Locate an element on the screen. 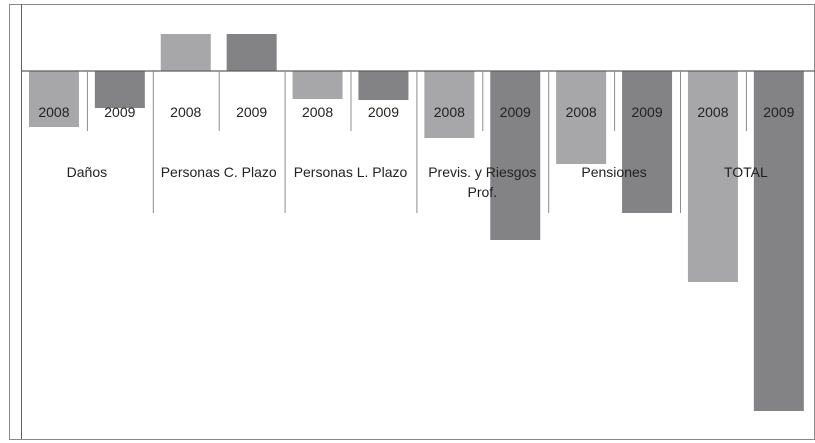 The height and width of the screenshot is (443, 815). group-label: Previs. y Riesgos is located at coordinates (482, 172).